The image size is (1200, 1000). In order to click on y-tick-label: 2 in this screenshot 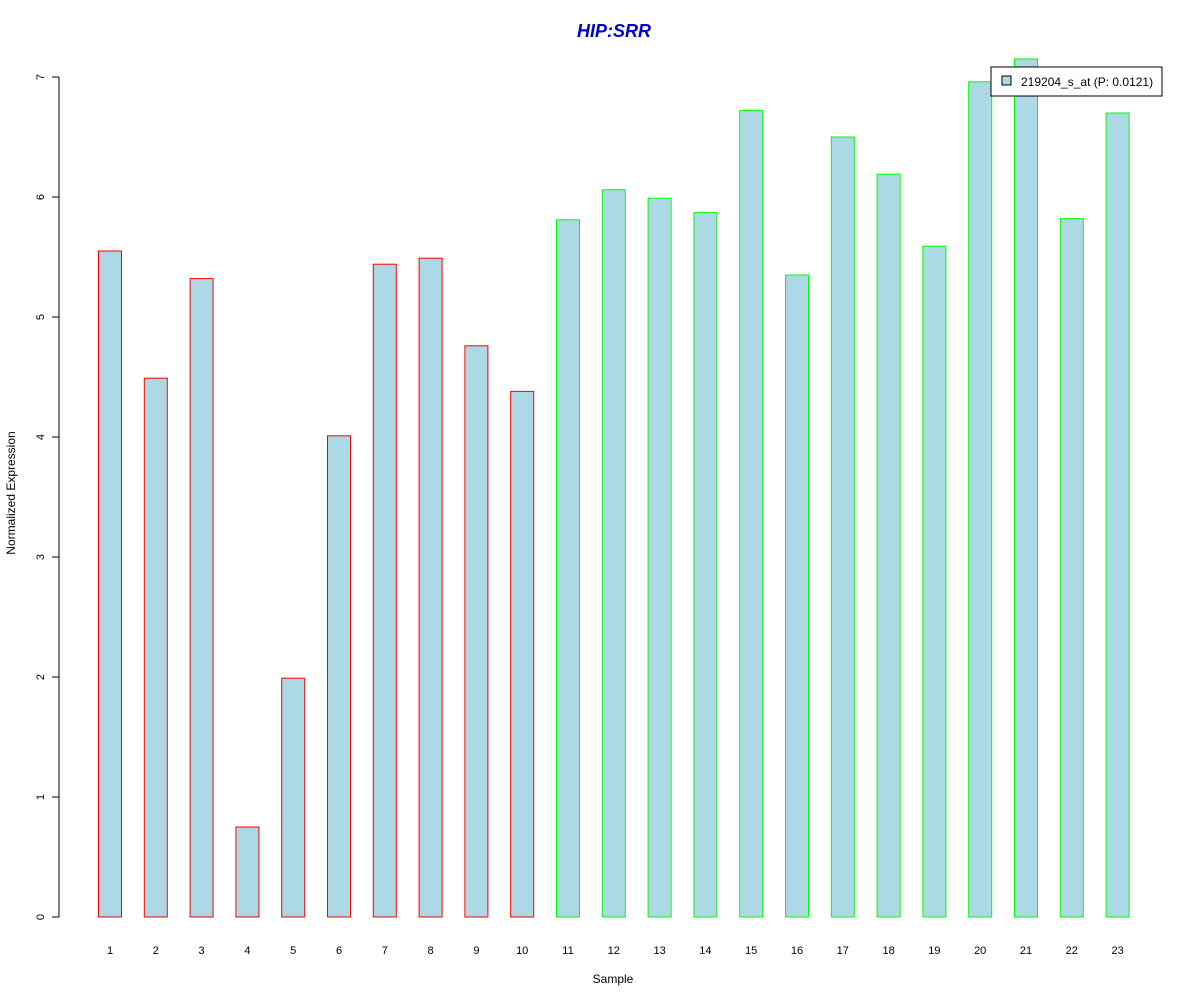, I will do `click(41, 677)`.